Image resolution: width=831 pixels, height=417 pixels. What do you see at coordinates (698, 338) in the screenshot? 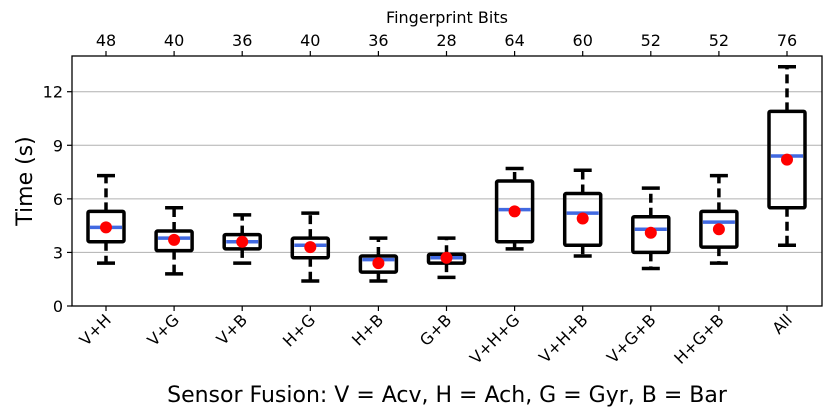
I see `x-tick-label: H+G+B` at bounding box center [698, 338].